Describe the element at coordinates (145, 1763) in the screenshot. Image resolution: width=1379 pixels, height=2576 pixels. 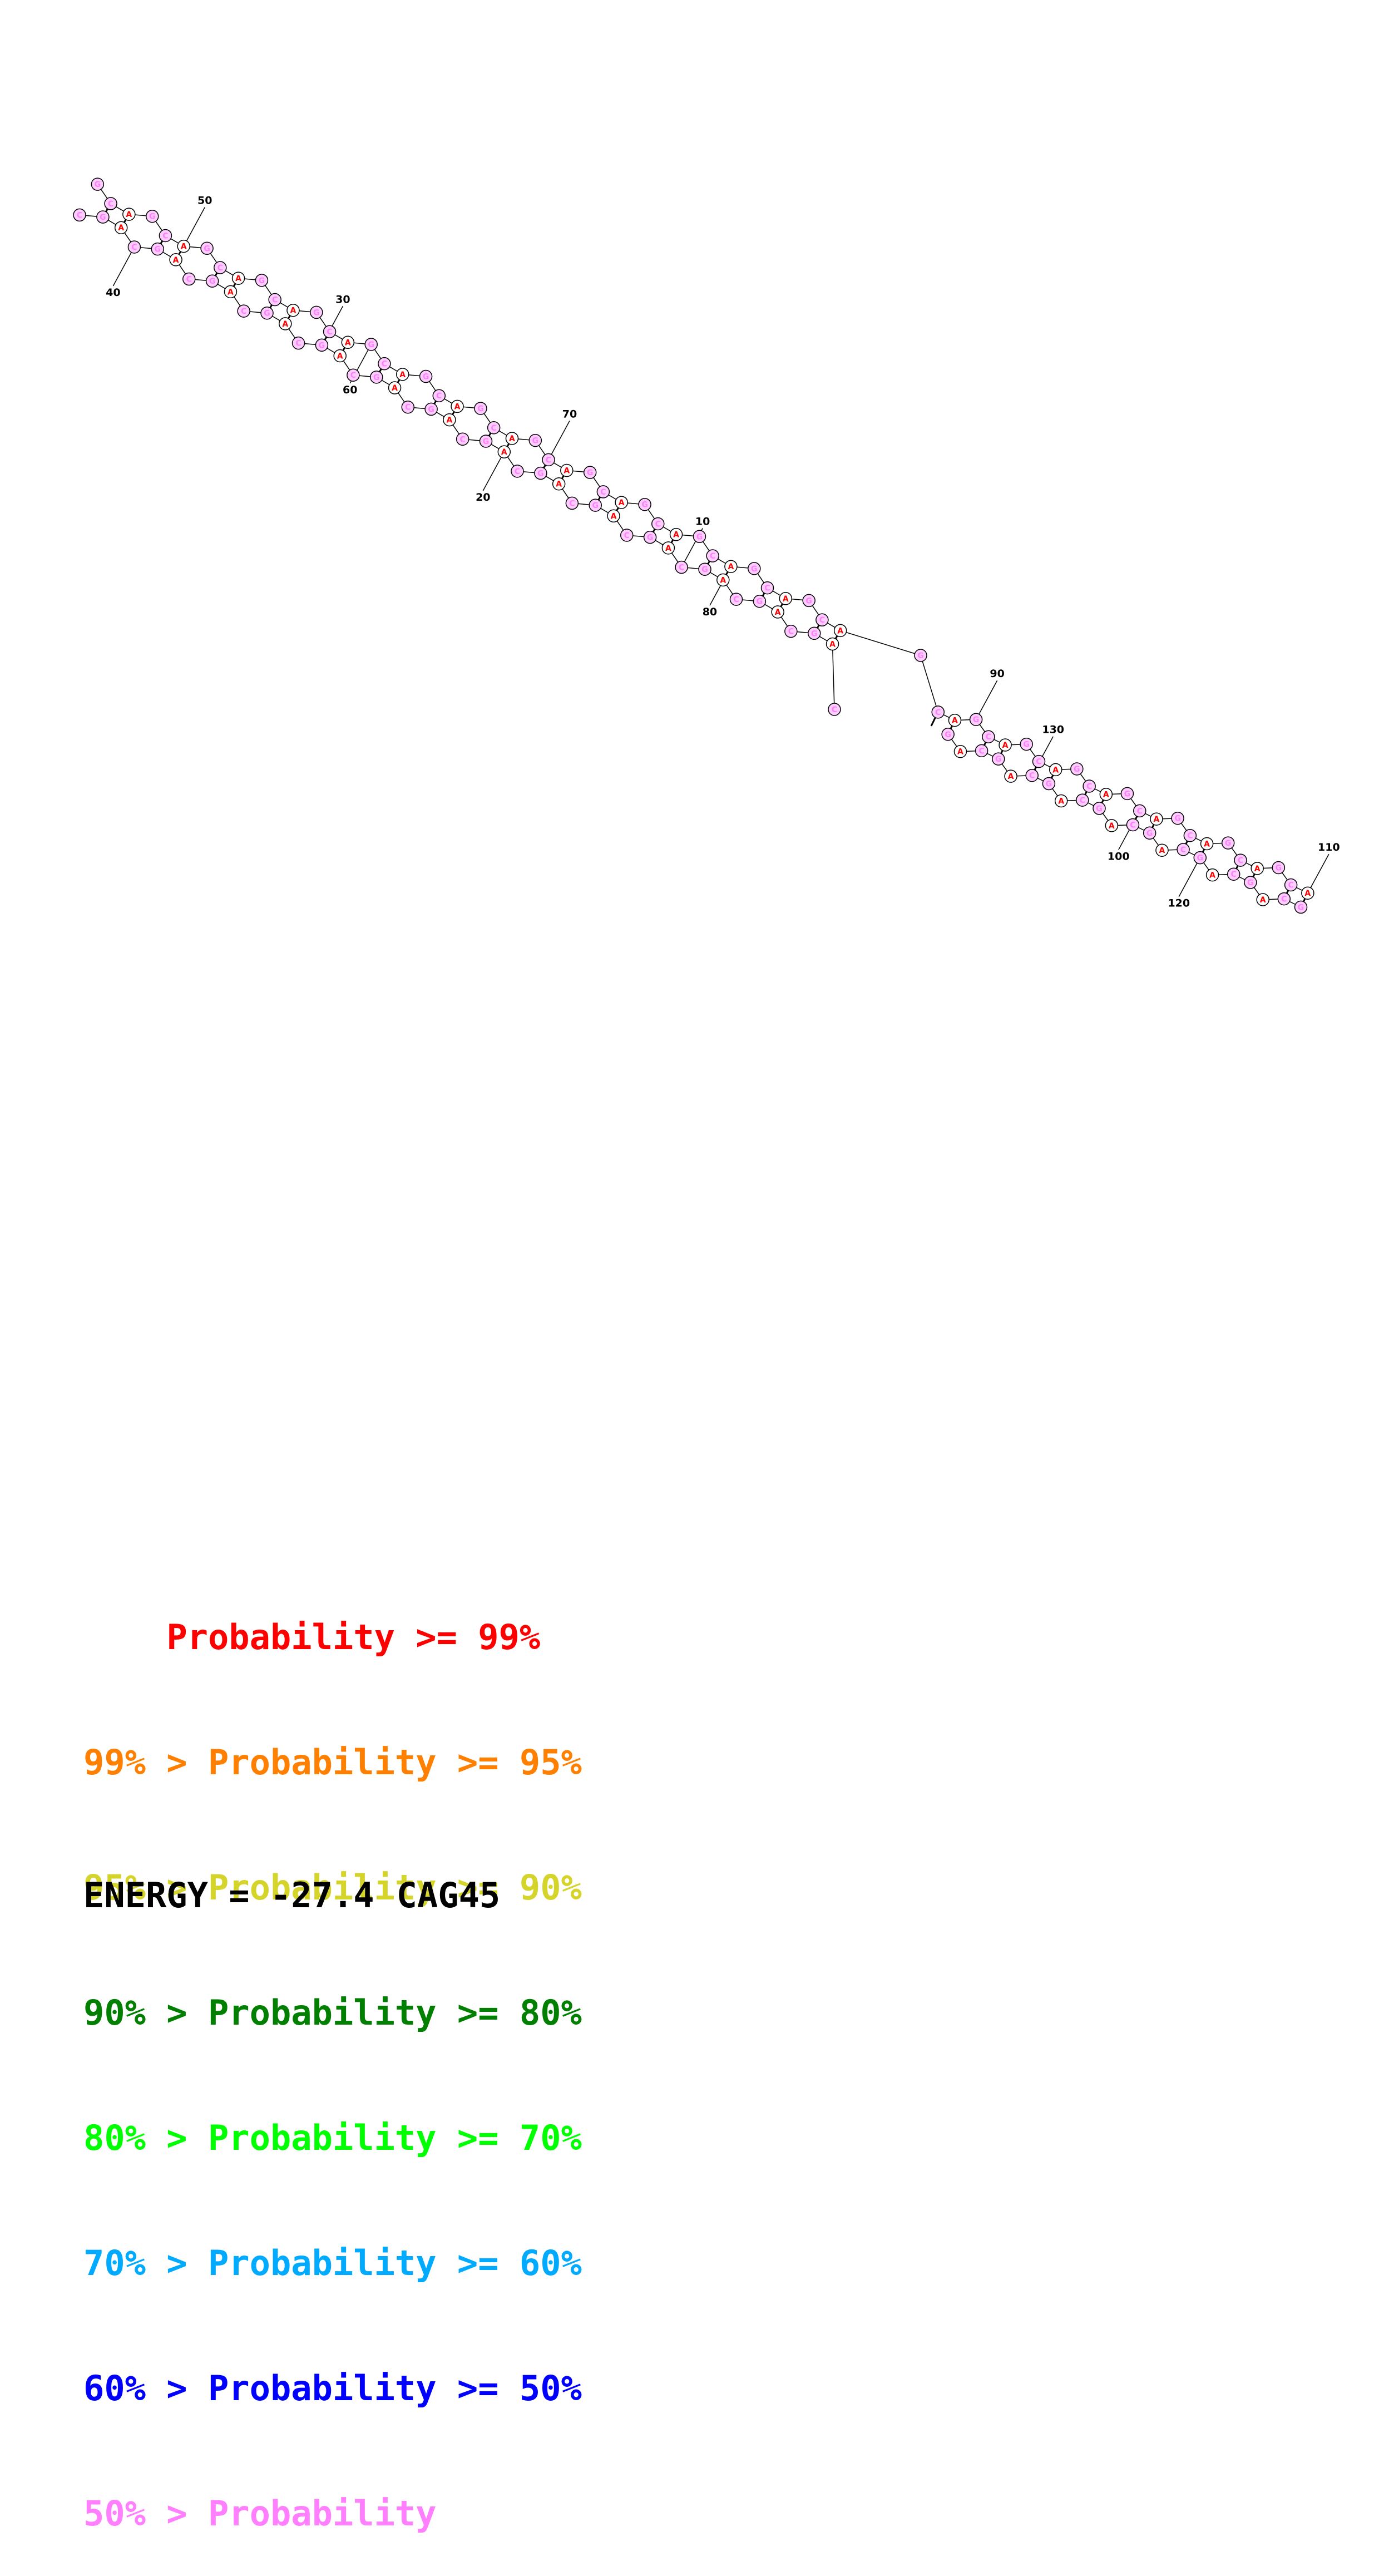
I see `legend-prefix: 99% >` at that location.